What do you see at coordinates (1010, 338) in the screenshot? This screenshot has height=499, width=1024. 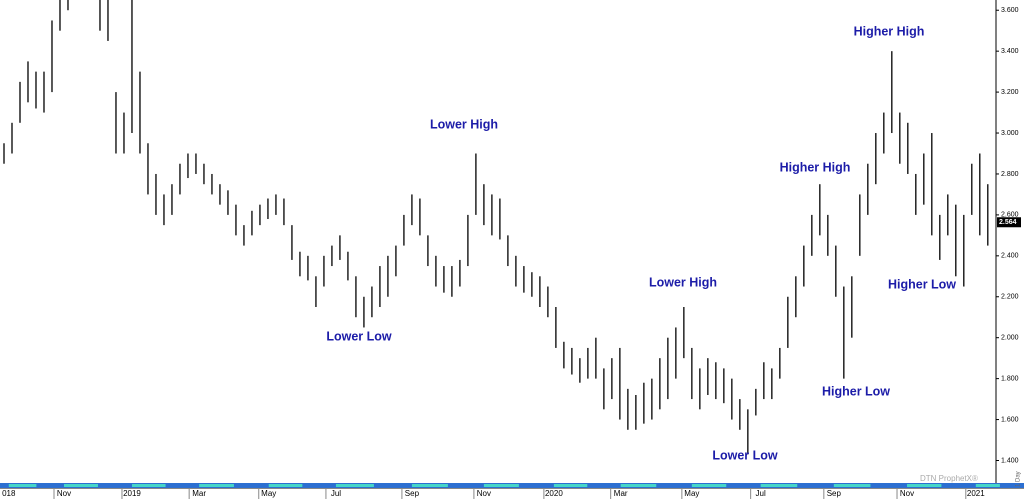 I see `y-tick-label: 2.000` at bounding box center [1010, 338].